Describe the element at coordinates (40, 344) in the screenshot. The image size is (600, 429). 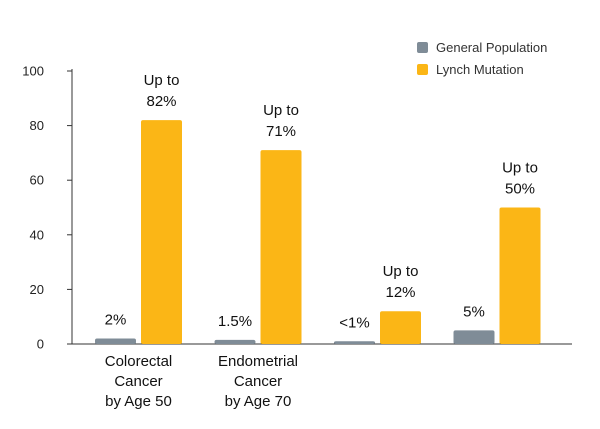
I see `y-tick-label: 0` at that location.